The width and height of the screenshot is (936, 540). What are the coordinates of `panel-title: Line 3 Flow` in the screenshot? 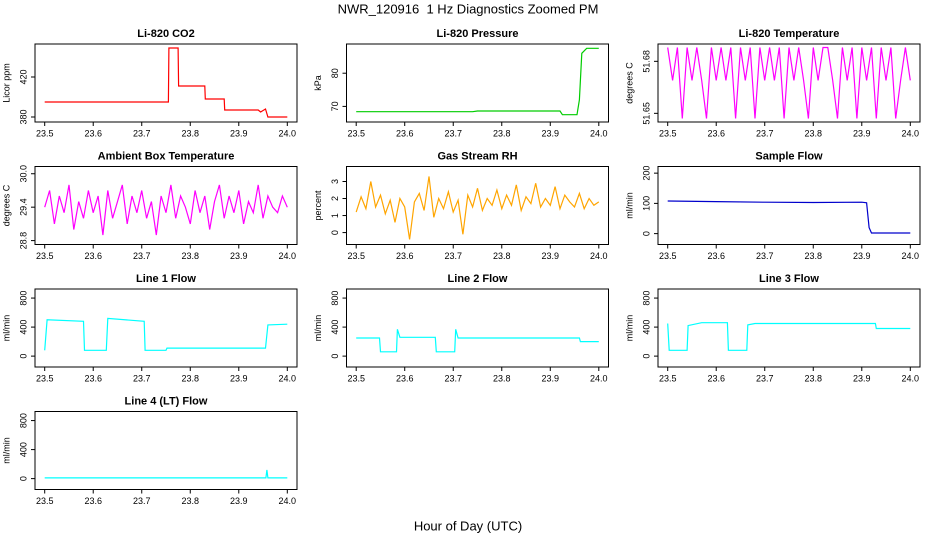 It's located at (789, 279).